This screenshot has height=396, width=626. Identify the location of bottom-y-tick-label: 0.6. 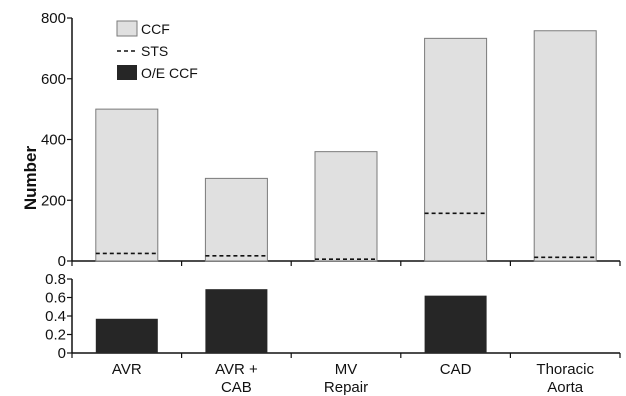
(55, 298).